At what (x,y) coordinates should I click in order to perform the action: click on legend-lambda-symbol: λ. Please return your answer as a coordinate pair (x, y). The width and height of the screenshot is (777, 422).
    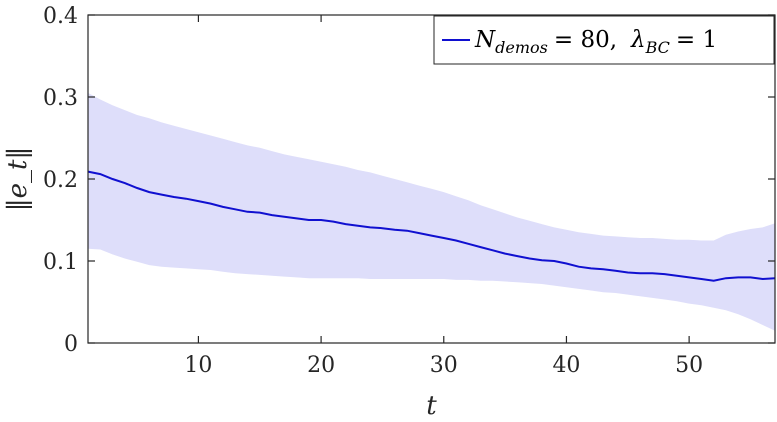
    Looking at the image, I should click on (638, 40).